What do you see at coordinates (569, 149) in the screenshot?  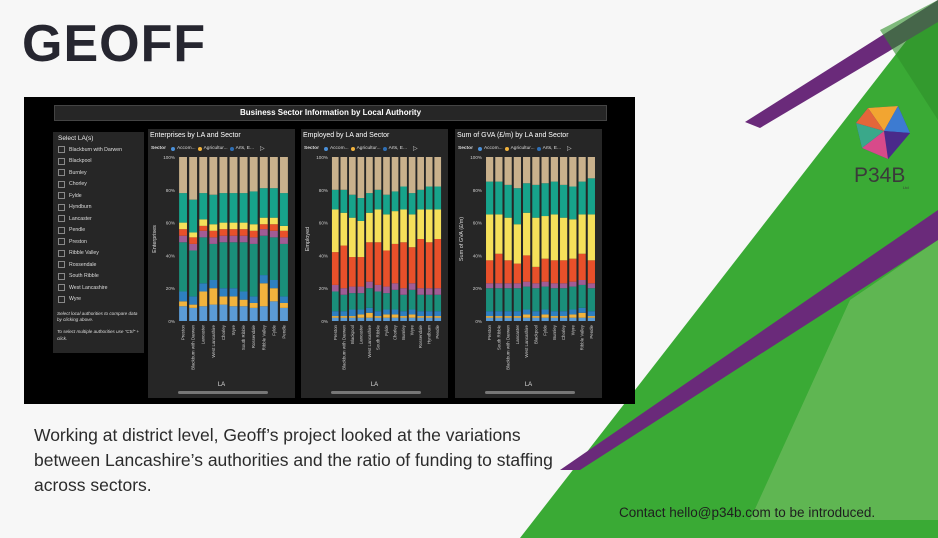 I see `play-right-icon: ▷` at bounding box center [569, 149].